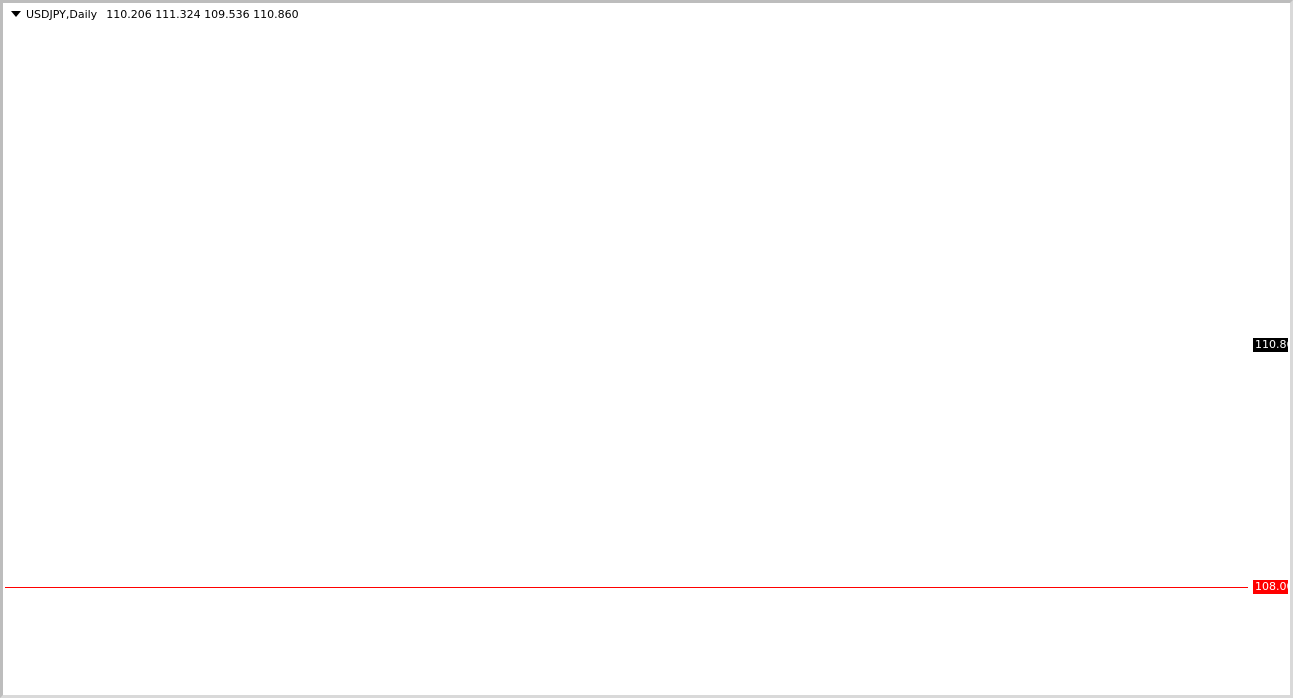 The width and height of the screenshot is (1293, 698). What do you see at coordinates (1271, 109) in the screenshot?
I see `price-tick-label: 113.630` at bounding box center [1271, 109].